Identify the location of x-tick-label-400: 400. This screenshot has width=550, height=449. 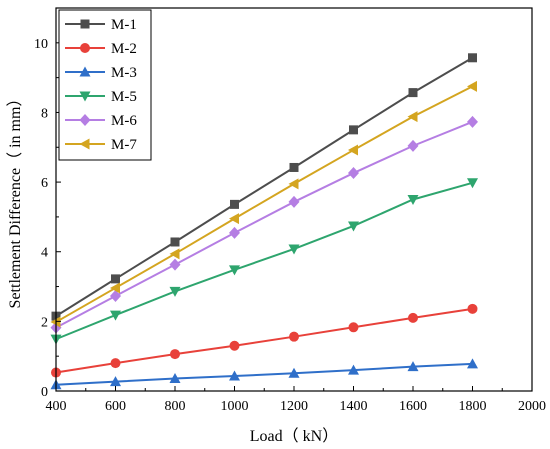
(56, 406).